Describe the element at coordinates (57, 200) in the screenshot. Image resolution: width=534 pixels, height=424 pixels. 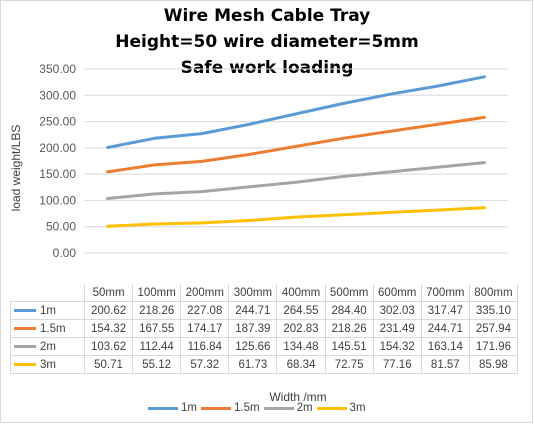
I see `y-tick-label: 100.00` at that location.